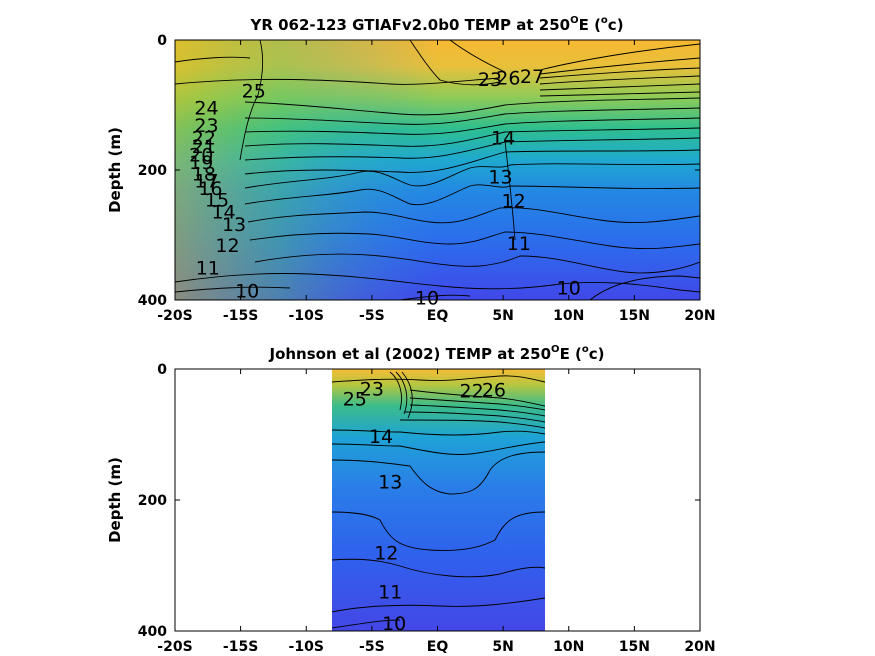  I want to click on bottom-title: Johnson et al (2002) TEMP at 250OE (oc), so click(436, 353).